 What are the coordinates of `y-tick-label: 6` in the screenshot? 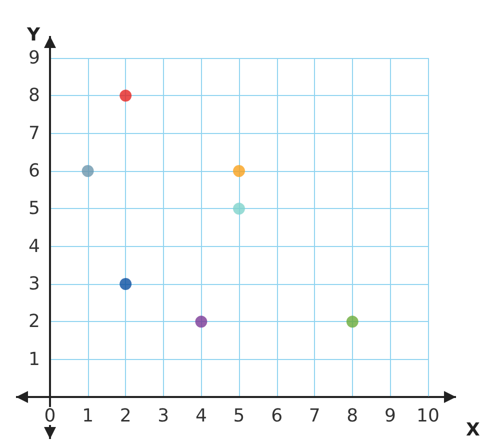 It's located at (34, 171).